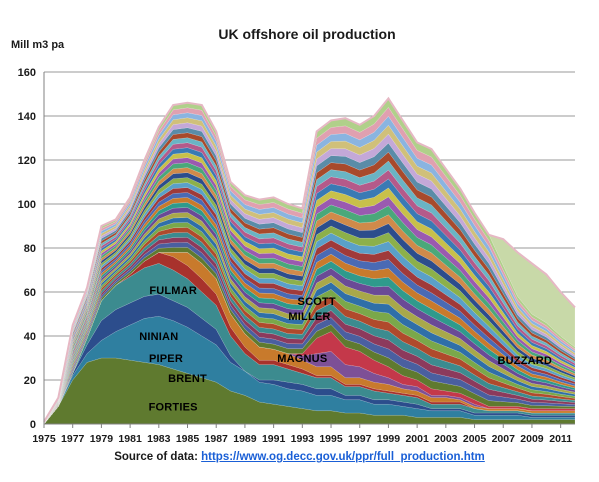 The width and height of the screenshot is (599, 482). Describe the element at coordinates (303, 439) in the screenshot. I see `x-tick-label: 1993` at that location.